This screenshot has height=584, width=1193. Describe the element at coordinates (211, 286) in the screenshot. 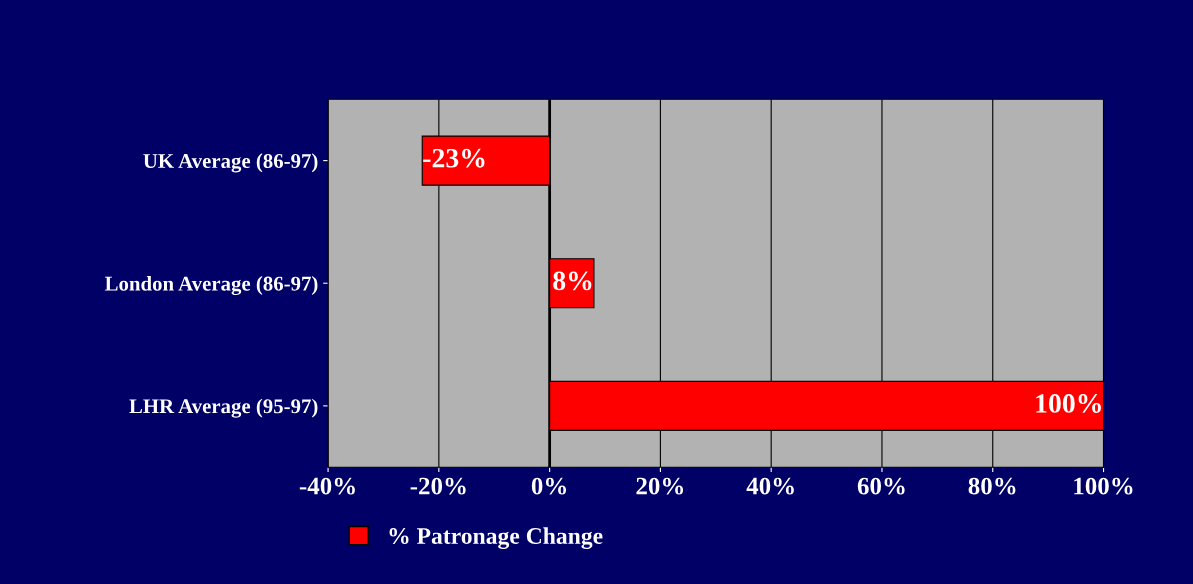

I see `y-tick-label: London Average (86-97)` at that location.